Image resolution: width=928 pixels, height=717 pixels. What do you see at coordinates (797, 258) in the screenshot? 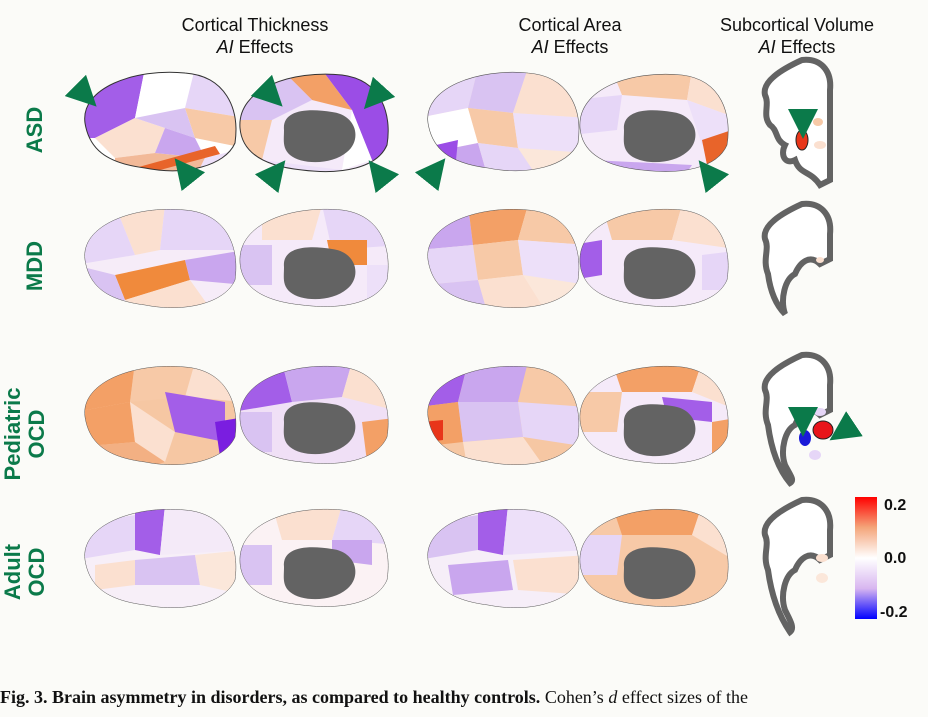
I see `mdd-subcortical-slice` at bounding box center [797, 258].